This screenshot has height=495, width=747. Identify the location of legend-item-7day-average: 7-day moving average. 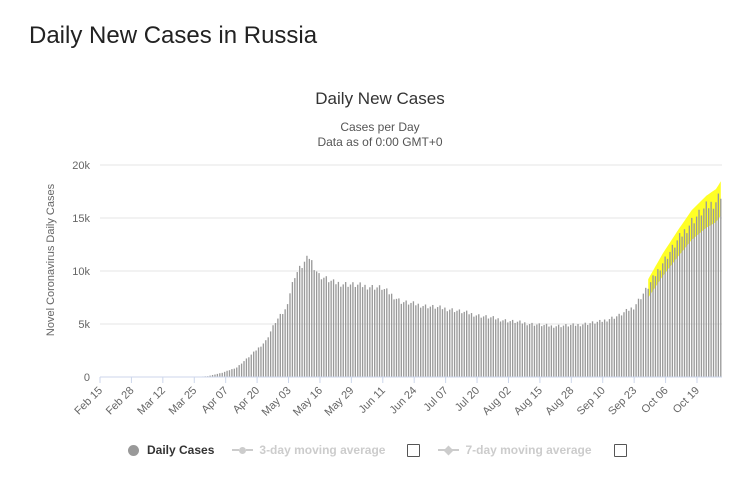
(532, 450).